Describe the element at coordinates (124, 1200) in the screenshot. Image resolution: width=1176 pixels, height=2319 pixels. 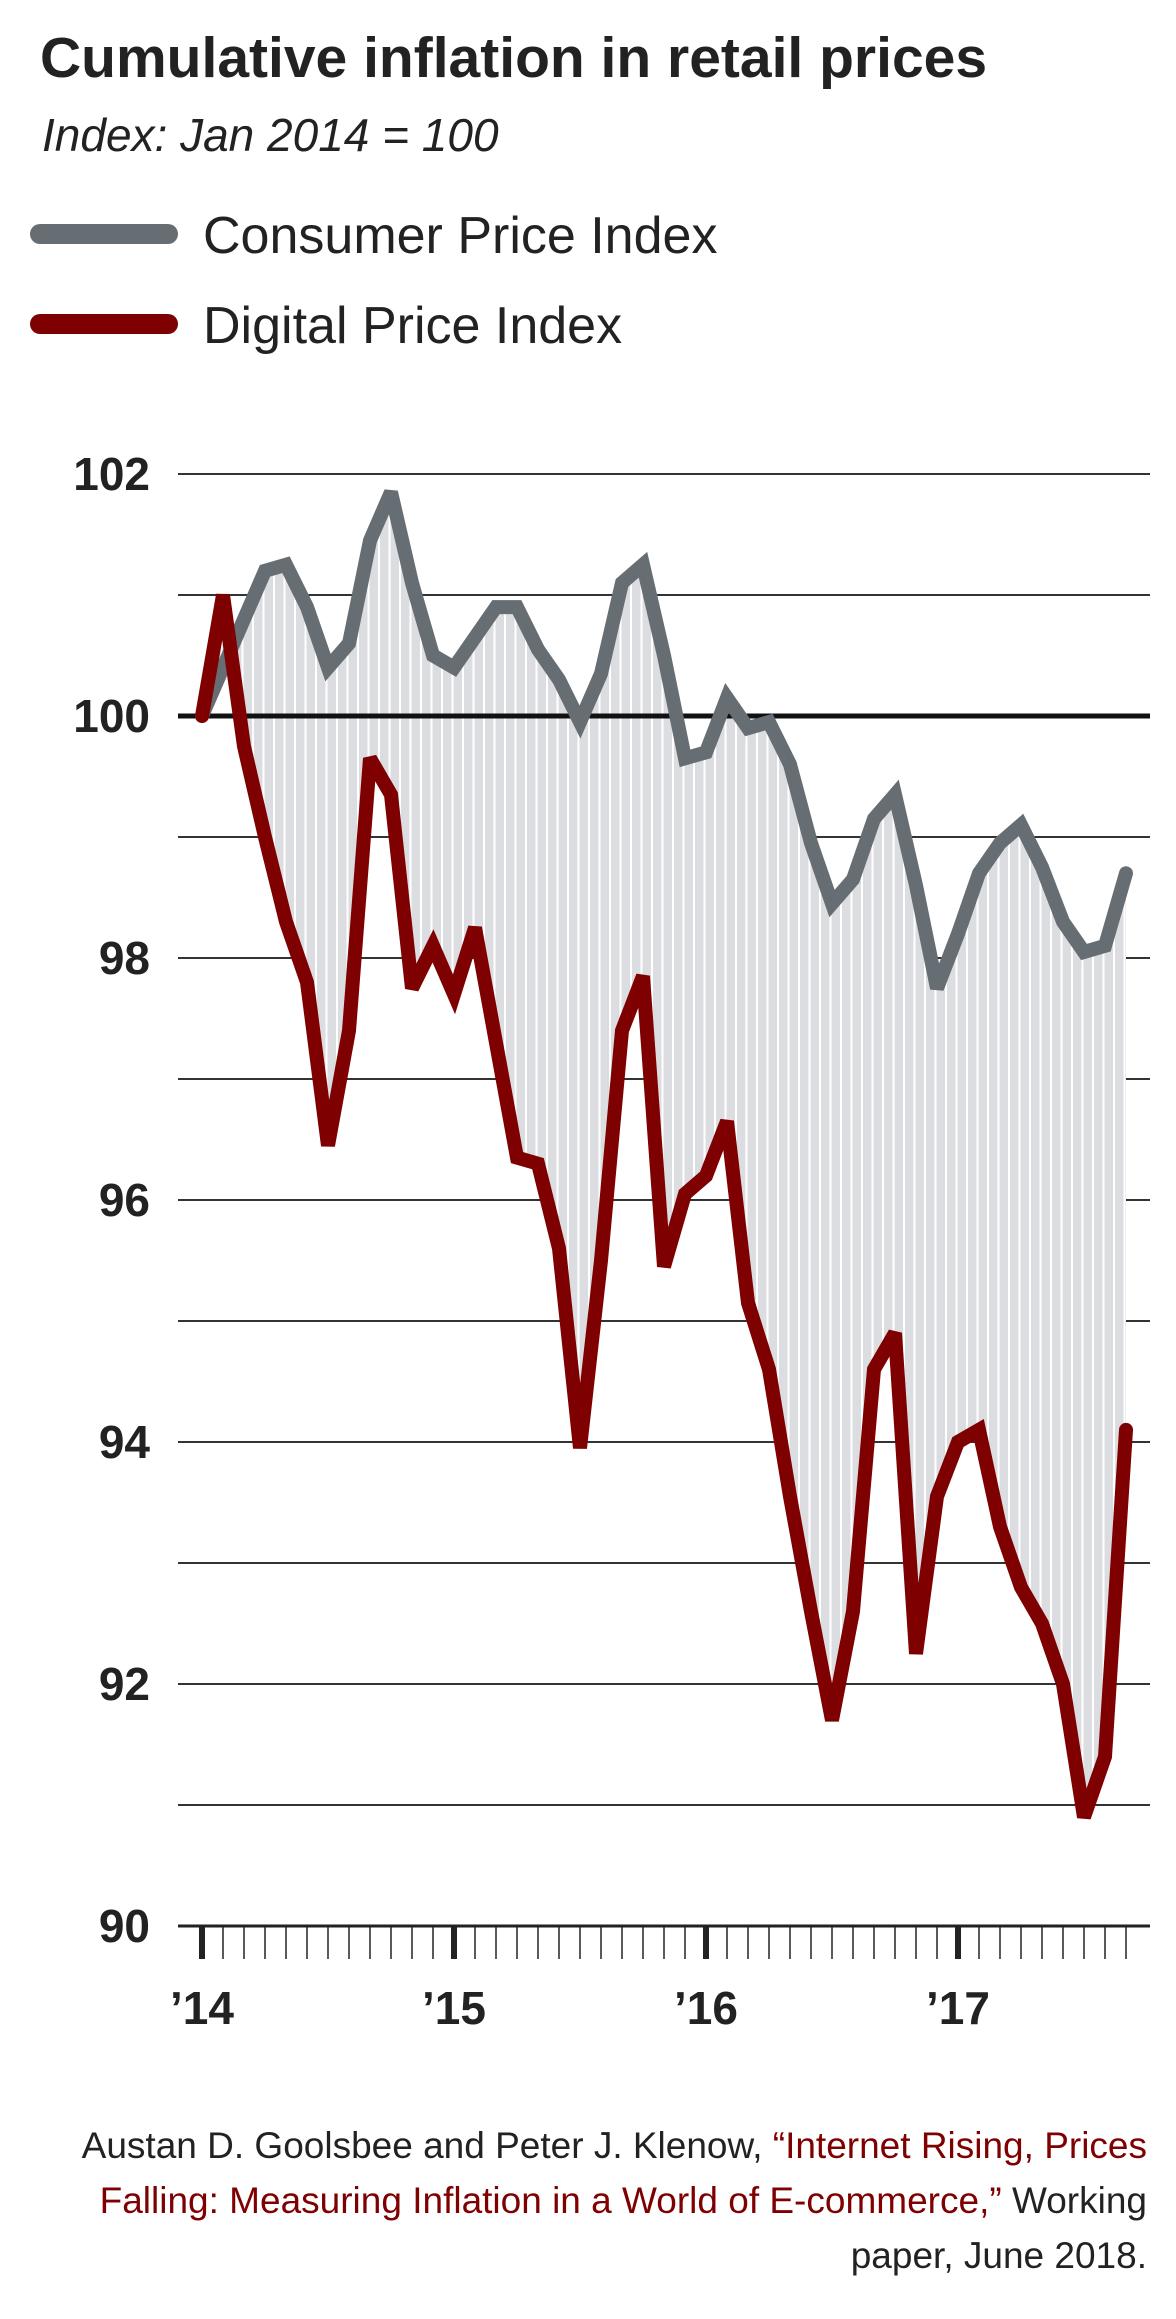
I see `y-tick-label: 96` at that location.